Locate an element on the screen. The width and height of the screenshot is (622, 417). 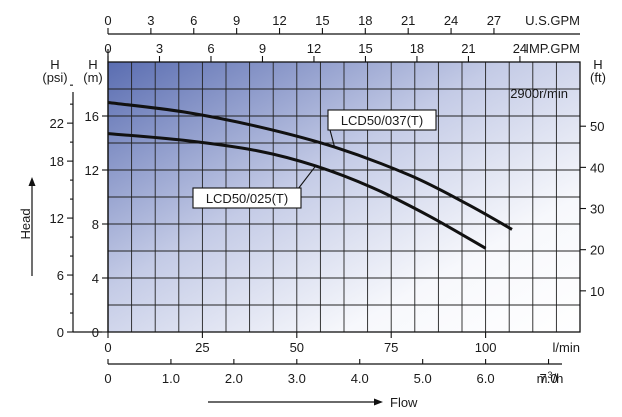
x-axis-title-text: Flow is located at coordinates (404, 402).